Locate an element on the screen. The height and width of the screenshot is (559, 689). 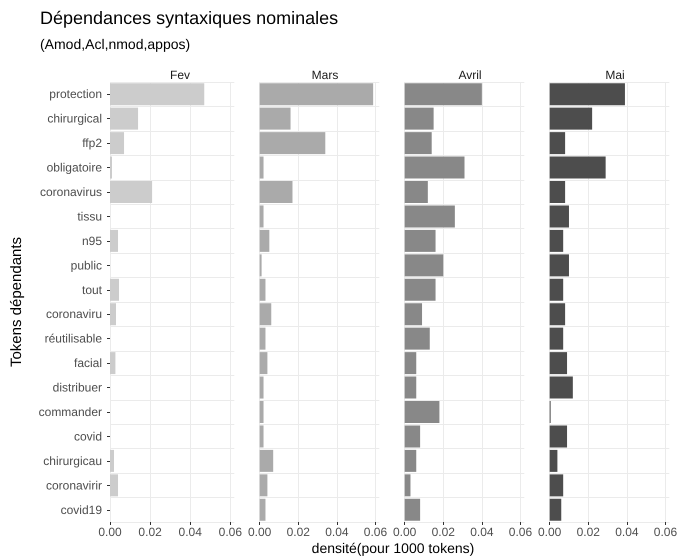
series-label: Fev is located at coordinates (180, 75).